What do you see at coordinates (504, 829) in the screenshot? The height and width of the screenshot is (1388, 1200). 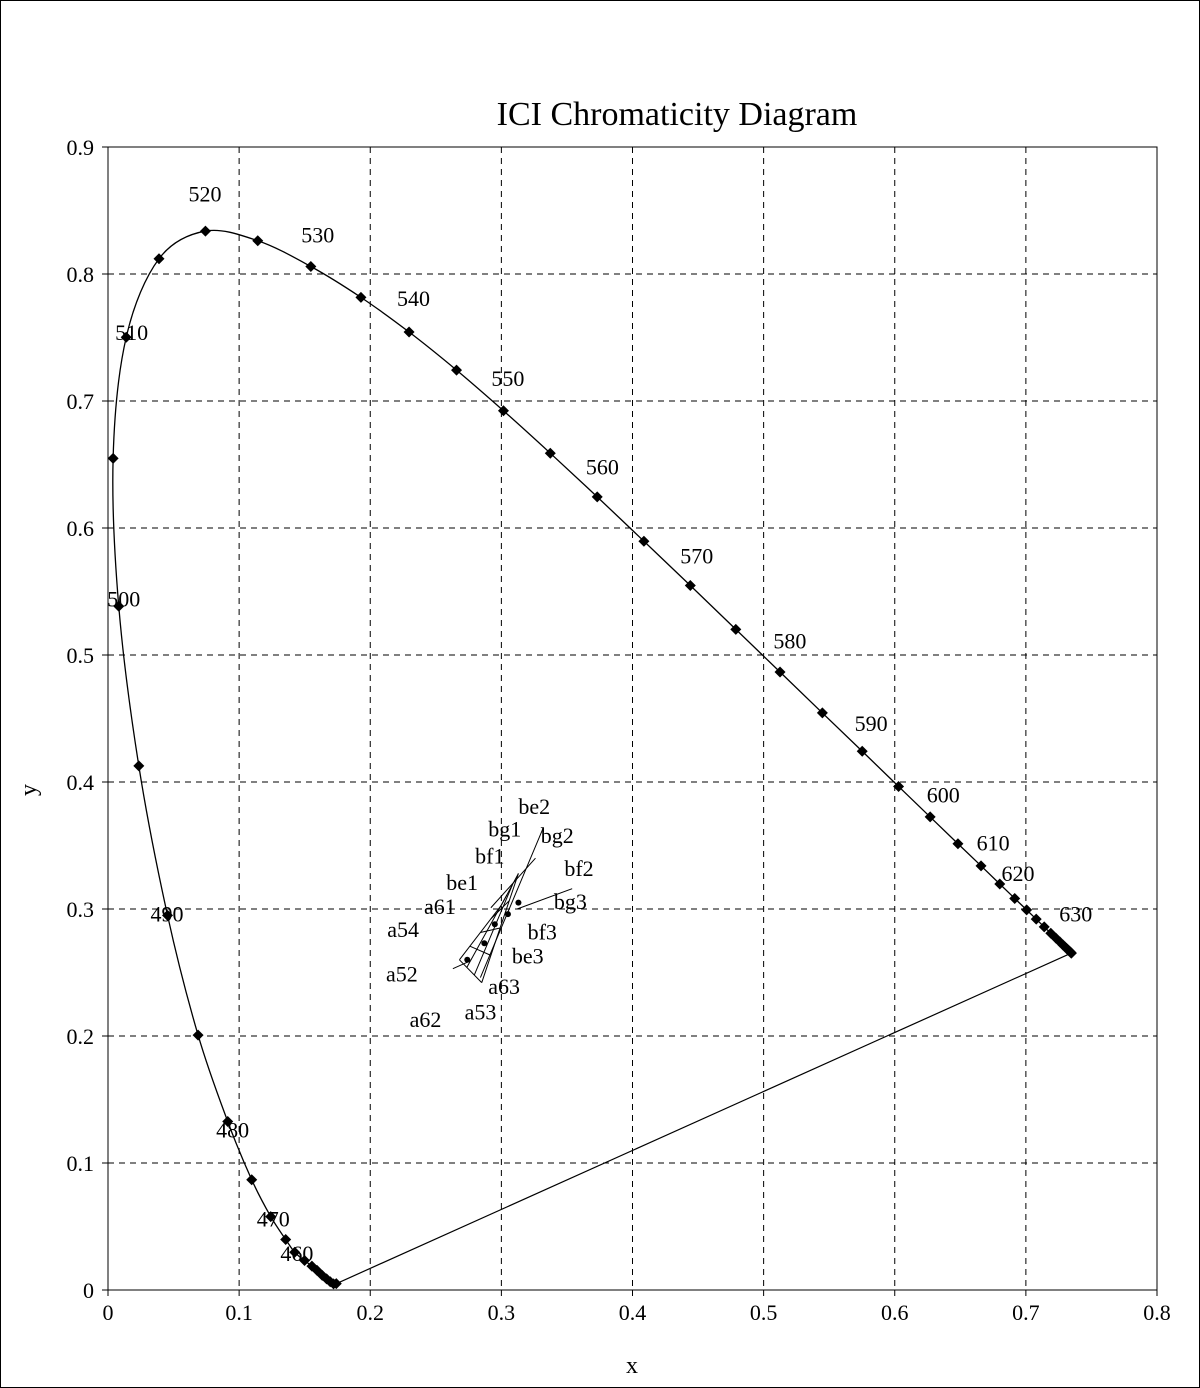 I see `sample-label: bg1` at bounding box center [504, 829].